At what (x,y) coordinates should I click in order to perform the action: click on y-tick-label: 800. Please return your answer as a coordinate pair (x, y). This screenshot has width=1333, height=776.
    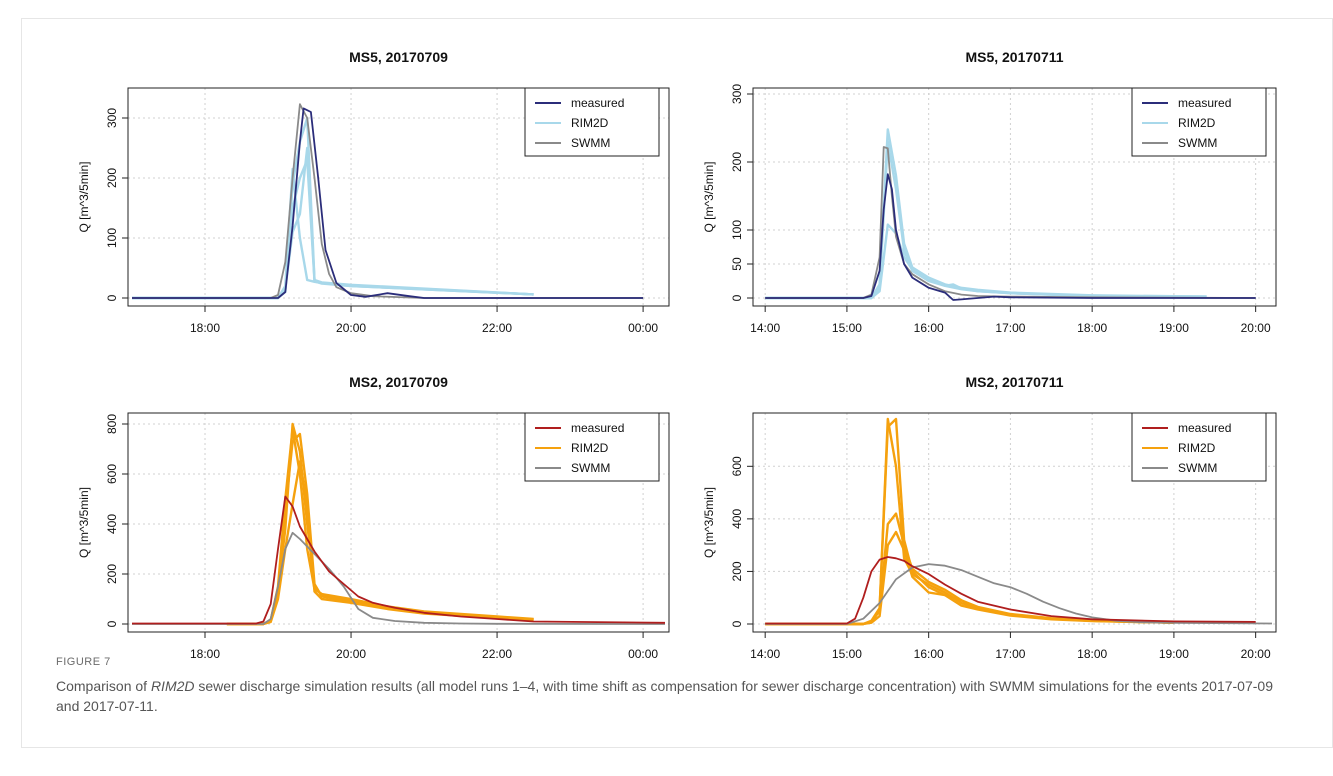
    Looking at the image, I should click on (112, 424).